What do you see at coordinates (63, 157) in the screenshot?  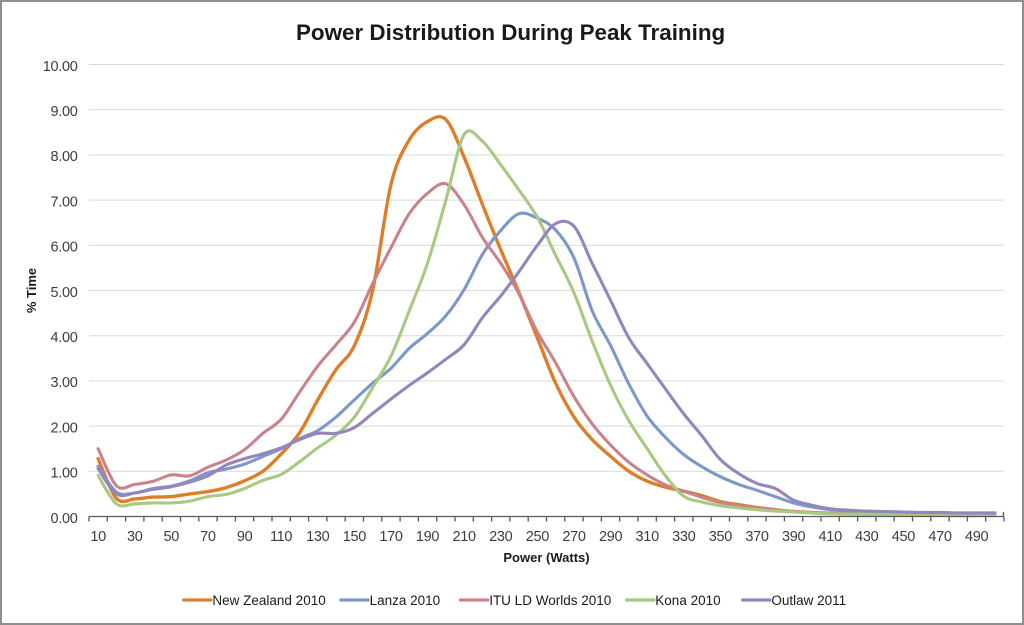 I see `svg-text: 8.00` at bounding box center [63, 157].